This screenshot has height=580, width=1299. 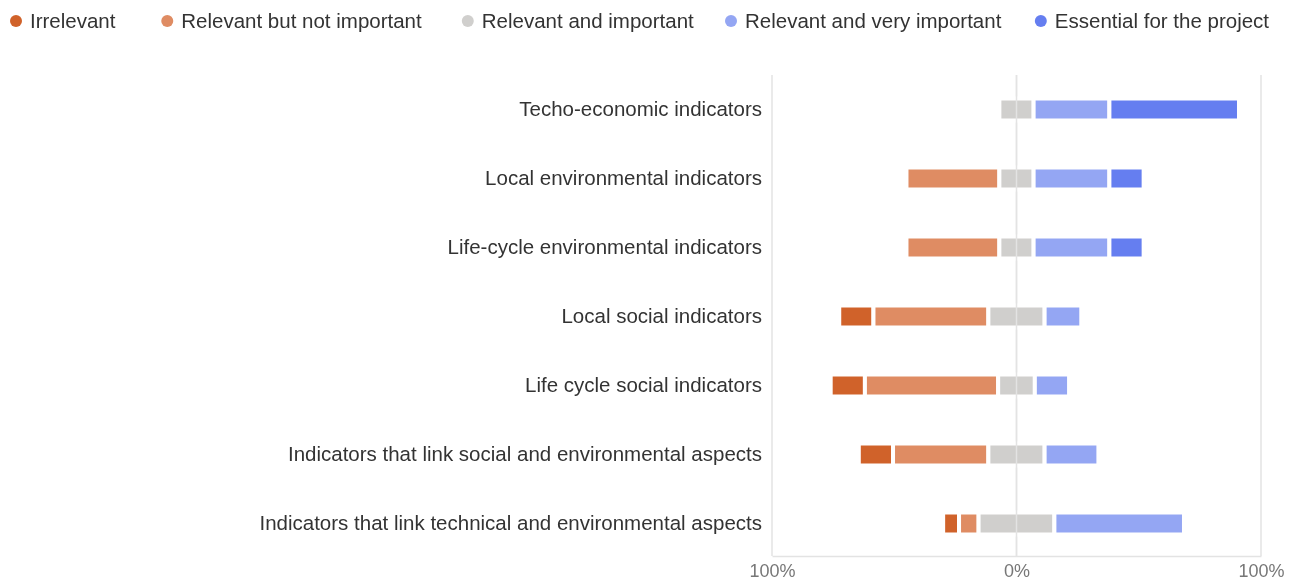 I want to click on legend-label: Relevant and very important, so click(x=873, y=21).